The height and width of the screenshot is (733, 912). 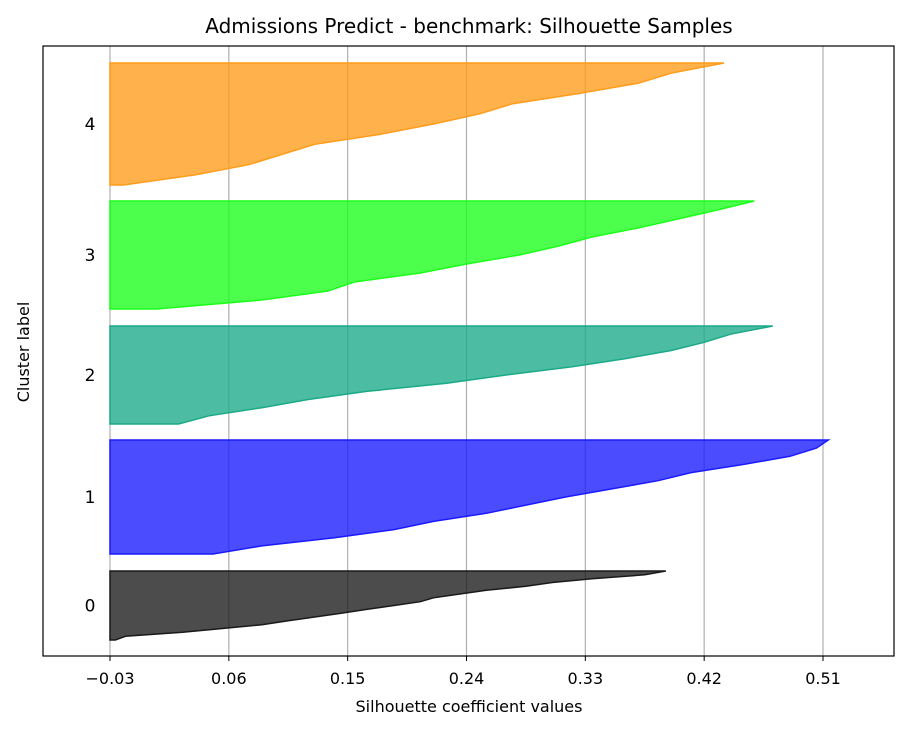 I want to click on x-tick-label: −0.03, so click(x=109, y=678).